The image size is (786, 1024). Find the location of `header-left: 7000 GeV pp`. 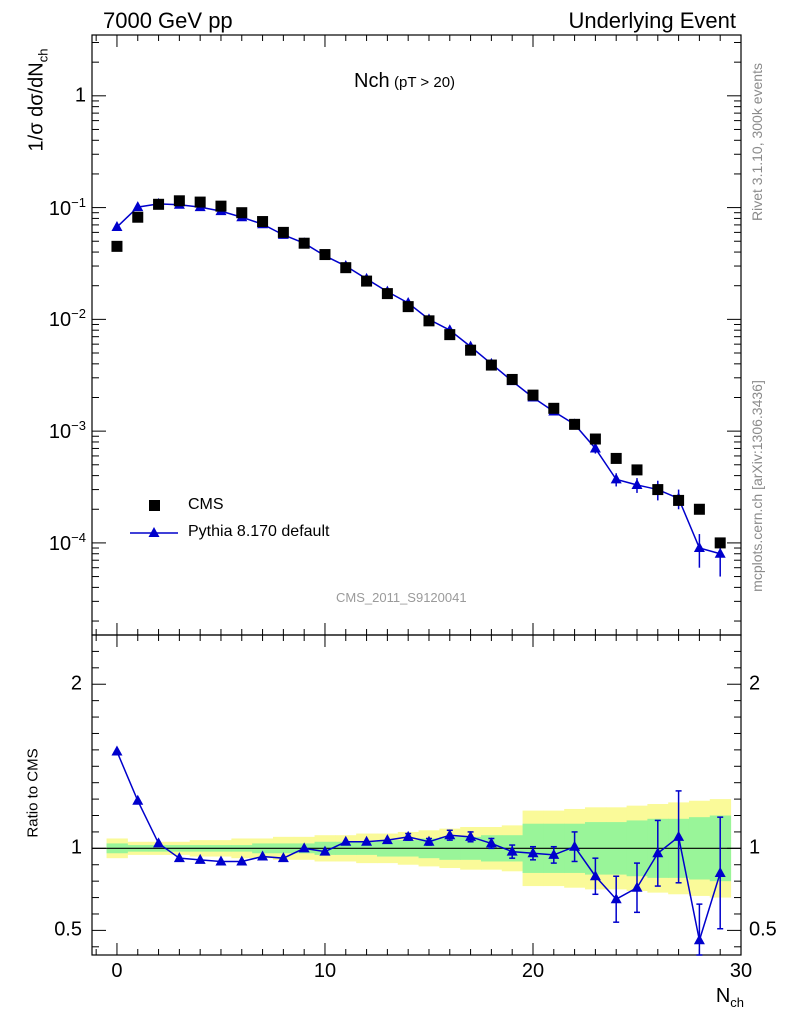

header-left: 7000 GeV pp is located at coordinates (168, 20).